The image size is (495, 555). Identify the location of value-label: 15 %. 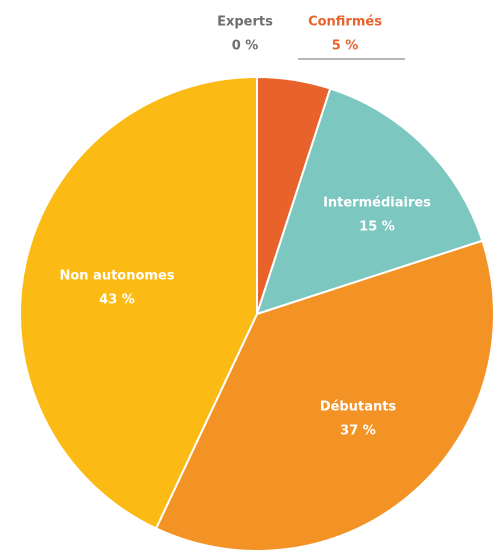
(377, 227).